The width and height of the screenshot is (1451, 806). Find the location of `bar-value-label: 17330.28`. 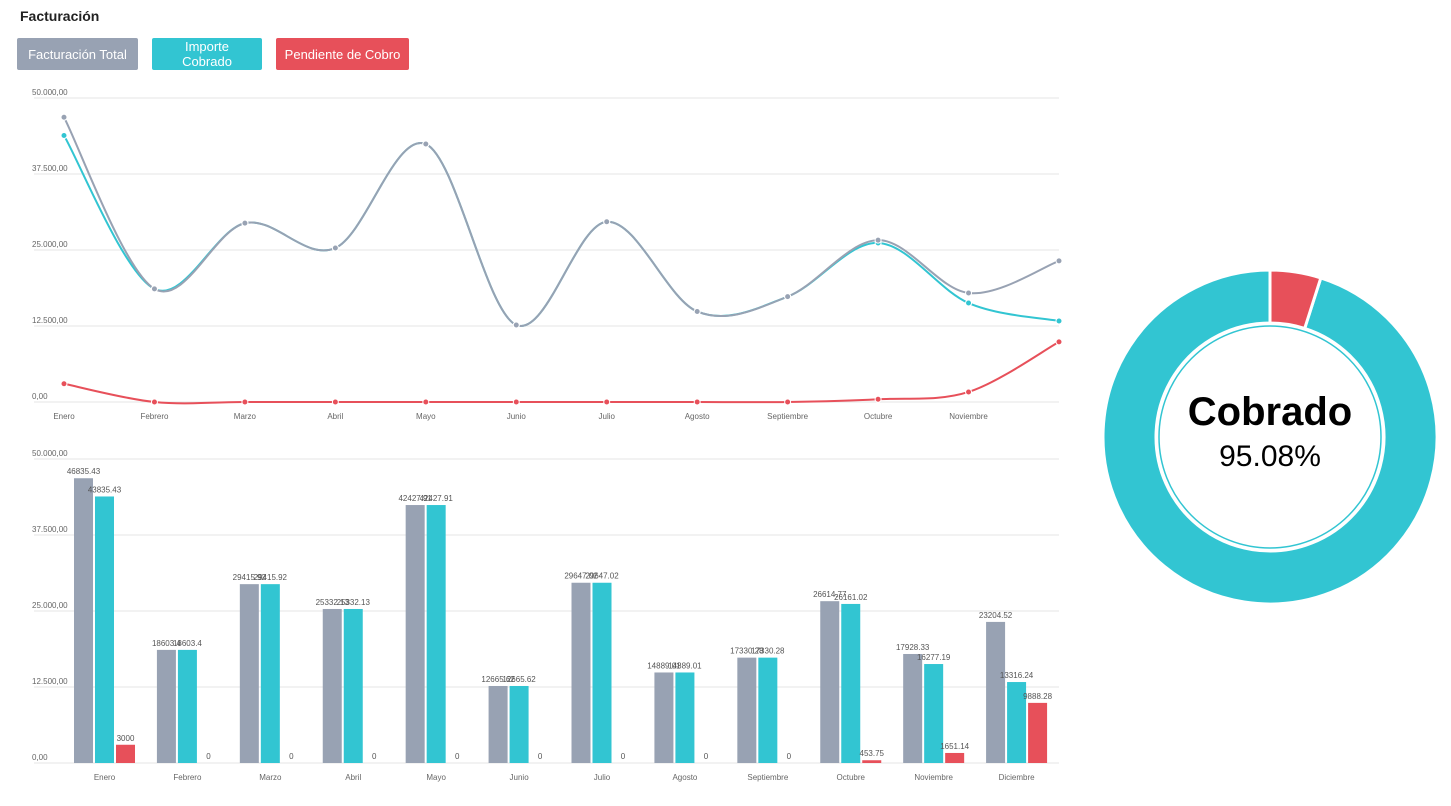

bar-value-label: 17330.28 is located at coordinates (747, 651).